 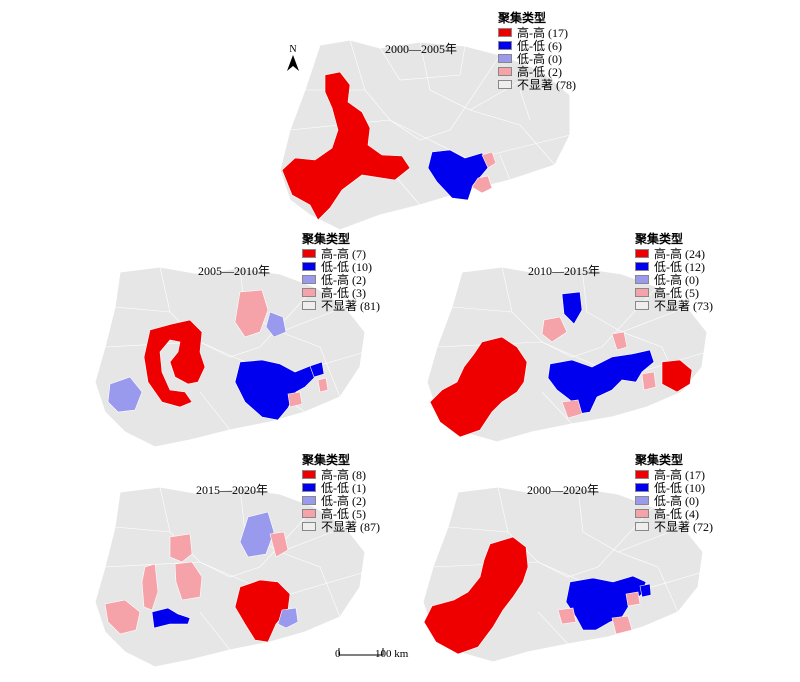 I want to click on legend-item-low-low: 低-低 (12), so click(x=674, y=266).